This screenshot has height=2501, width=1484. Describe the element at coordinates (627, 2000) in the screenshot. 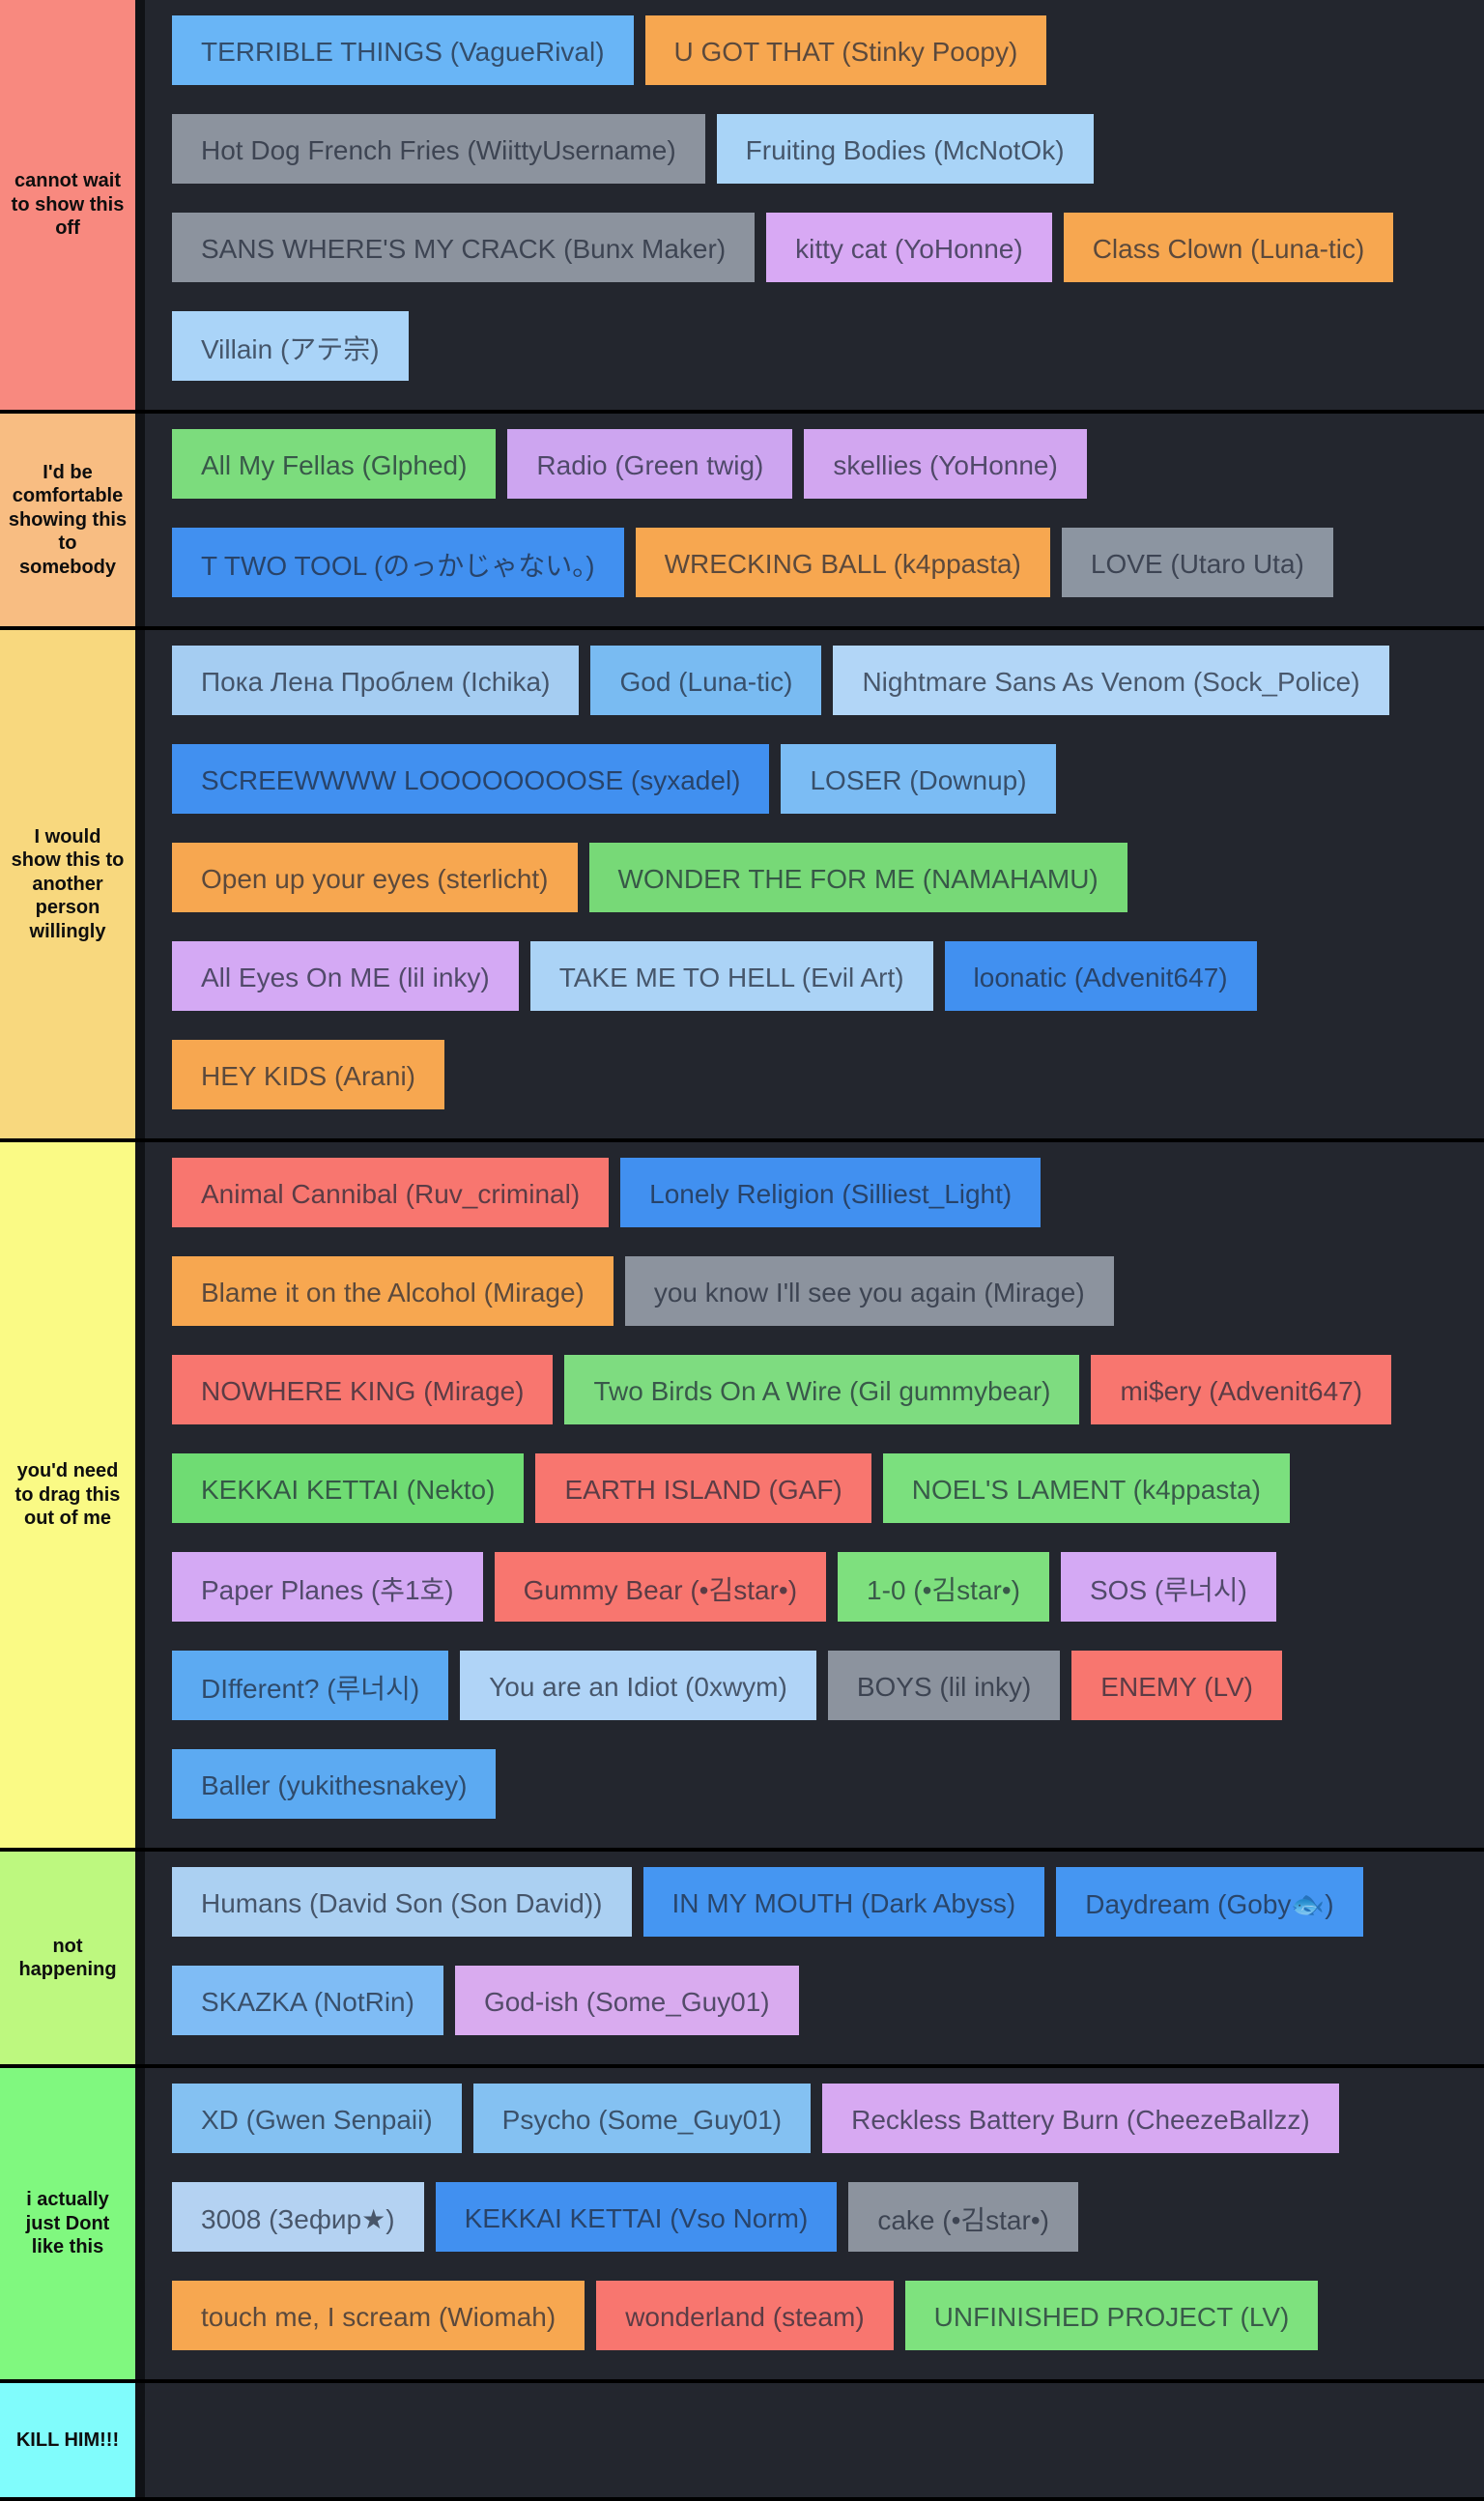

I see `tier-item: God-ish (Some_Guy01)` at that location.